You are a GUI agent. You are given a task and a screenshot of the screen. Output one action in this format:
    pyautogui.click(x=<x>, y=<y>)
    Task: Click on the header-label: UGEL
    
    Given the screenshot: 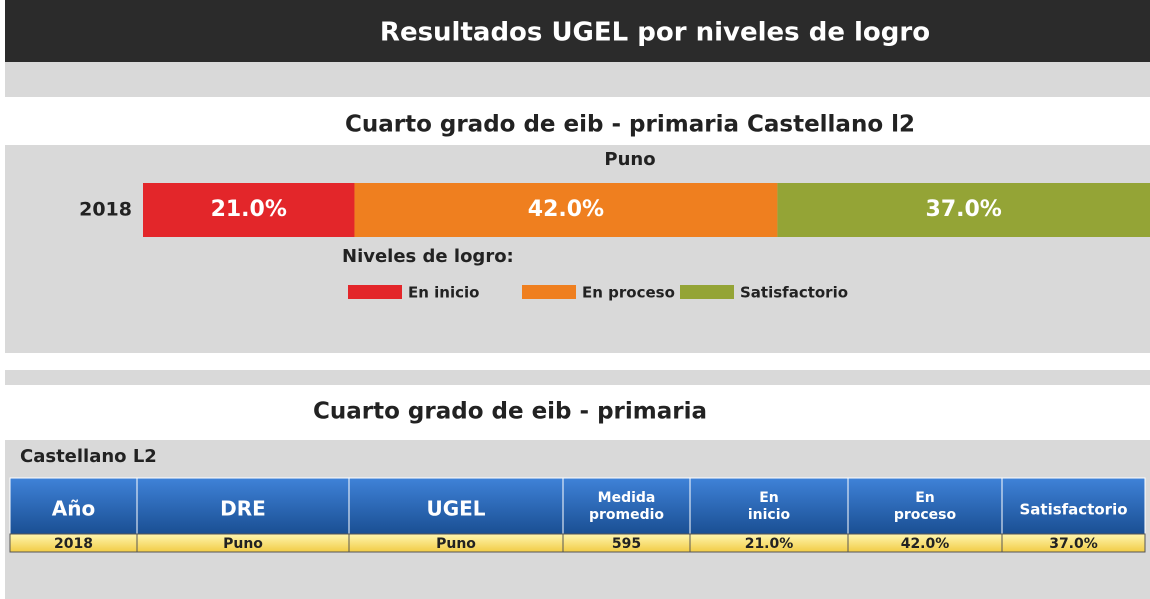 What is the action you would take?
    pyautogui.click(x=455, y=509)
    